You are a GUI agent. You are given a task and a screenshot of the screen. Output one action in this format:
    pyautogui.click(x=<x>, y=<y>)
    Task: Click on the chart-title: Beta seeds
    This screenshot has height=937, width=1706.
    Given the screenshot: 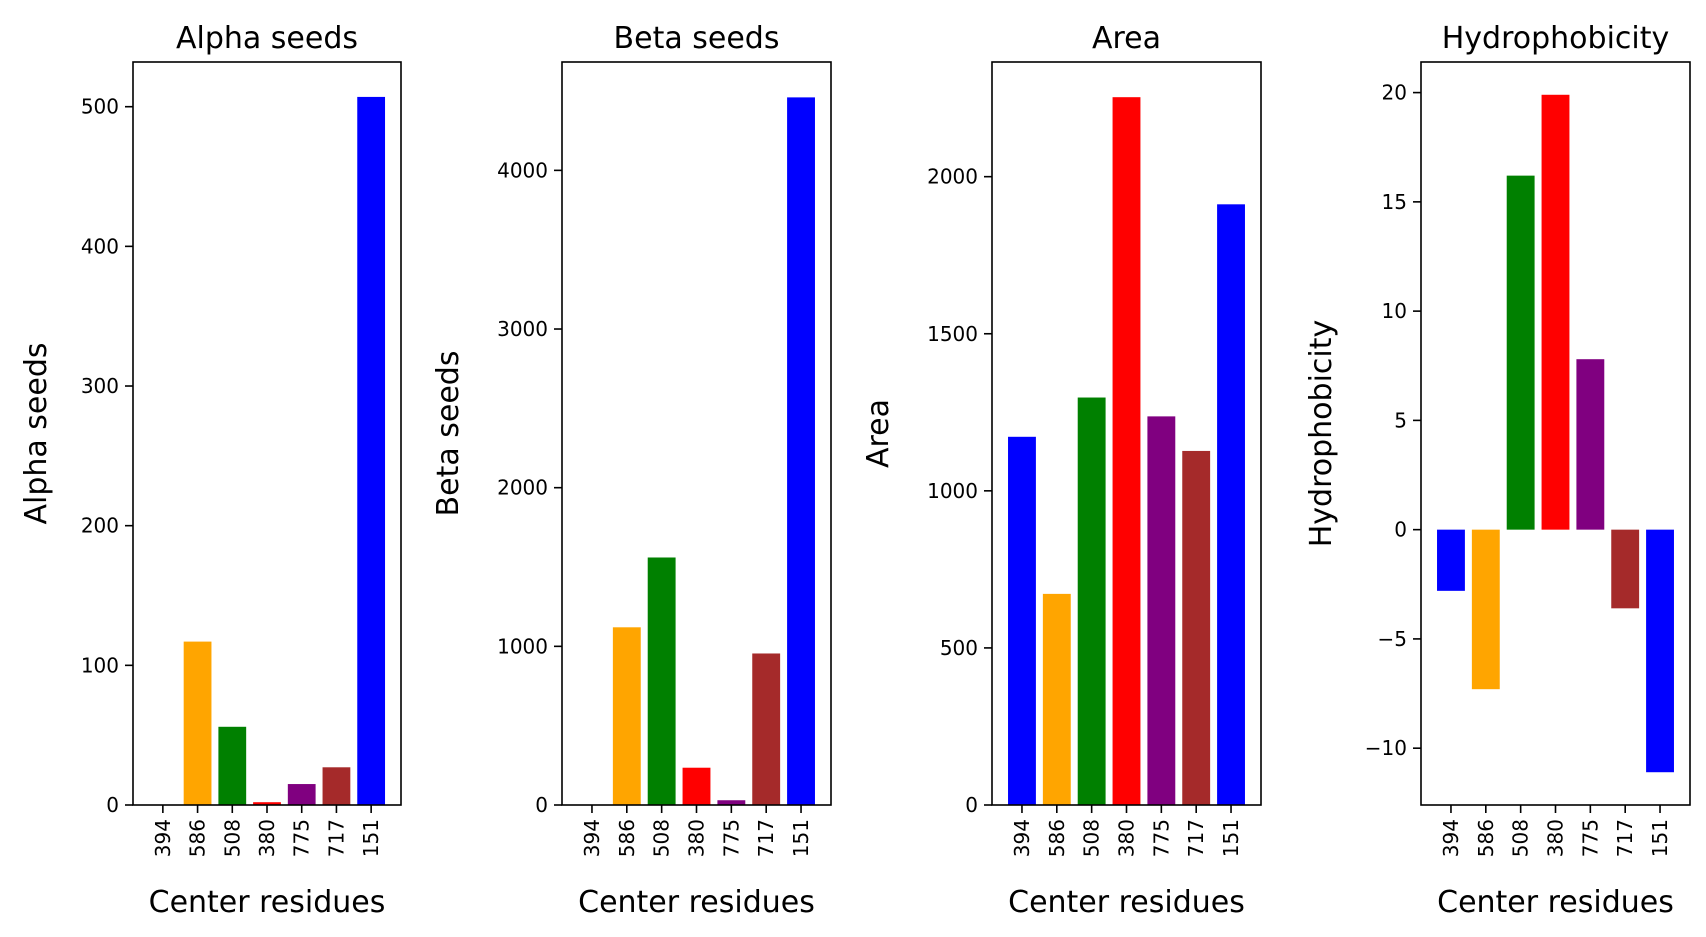 What is the action you would take?
    pyautogui.click(x=697, y=38)
    